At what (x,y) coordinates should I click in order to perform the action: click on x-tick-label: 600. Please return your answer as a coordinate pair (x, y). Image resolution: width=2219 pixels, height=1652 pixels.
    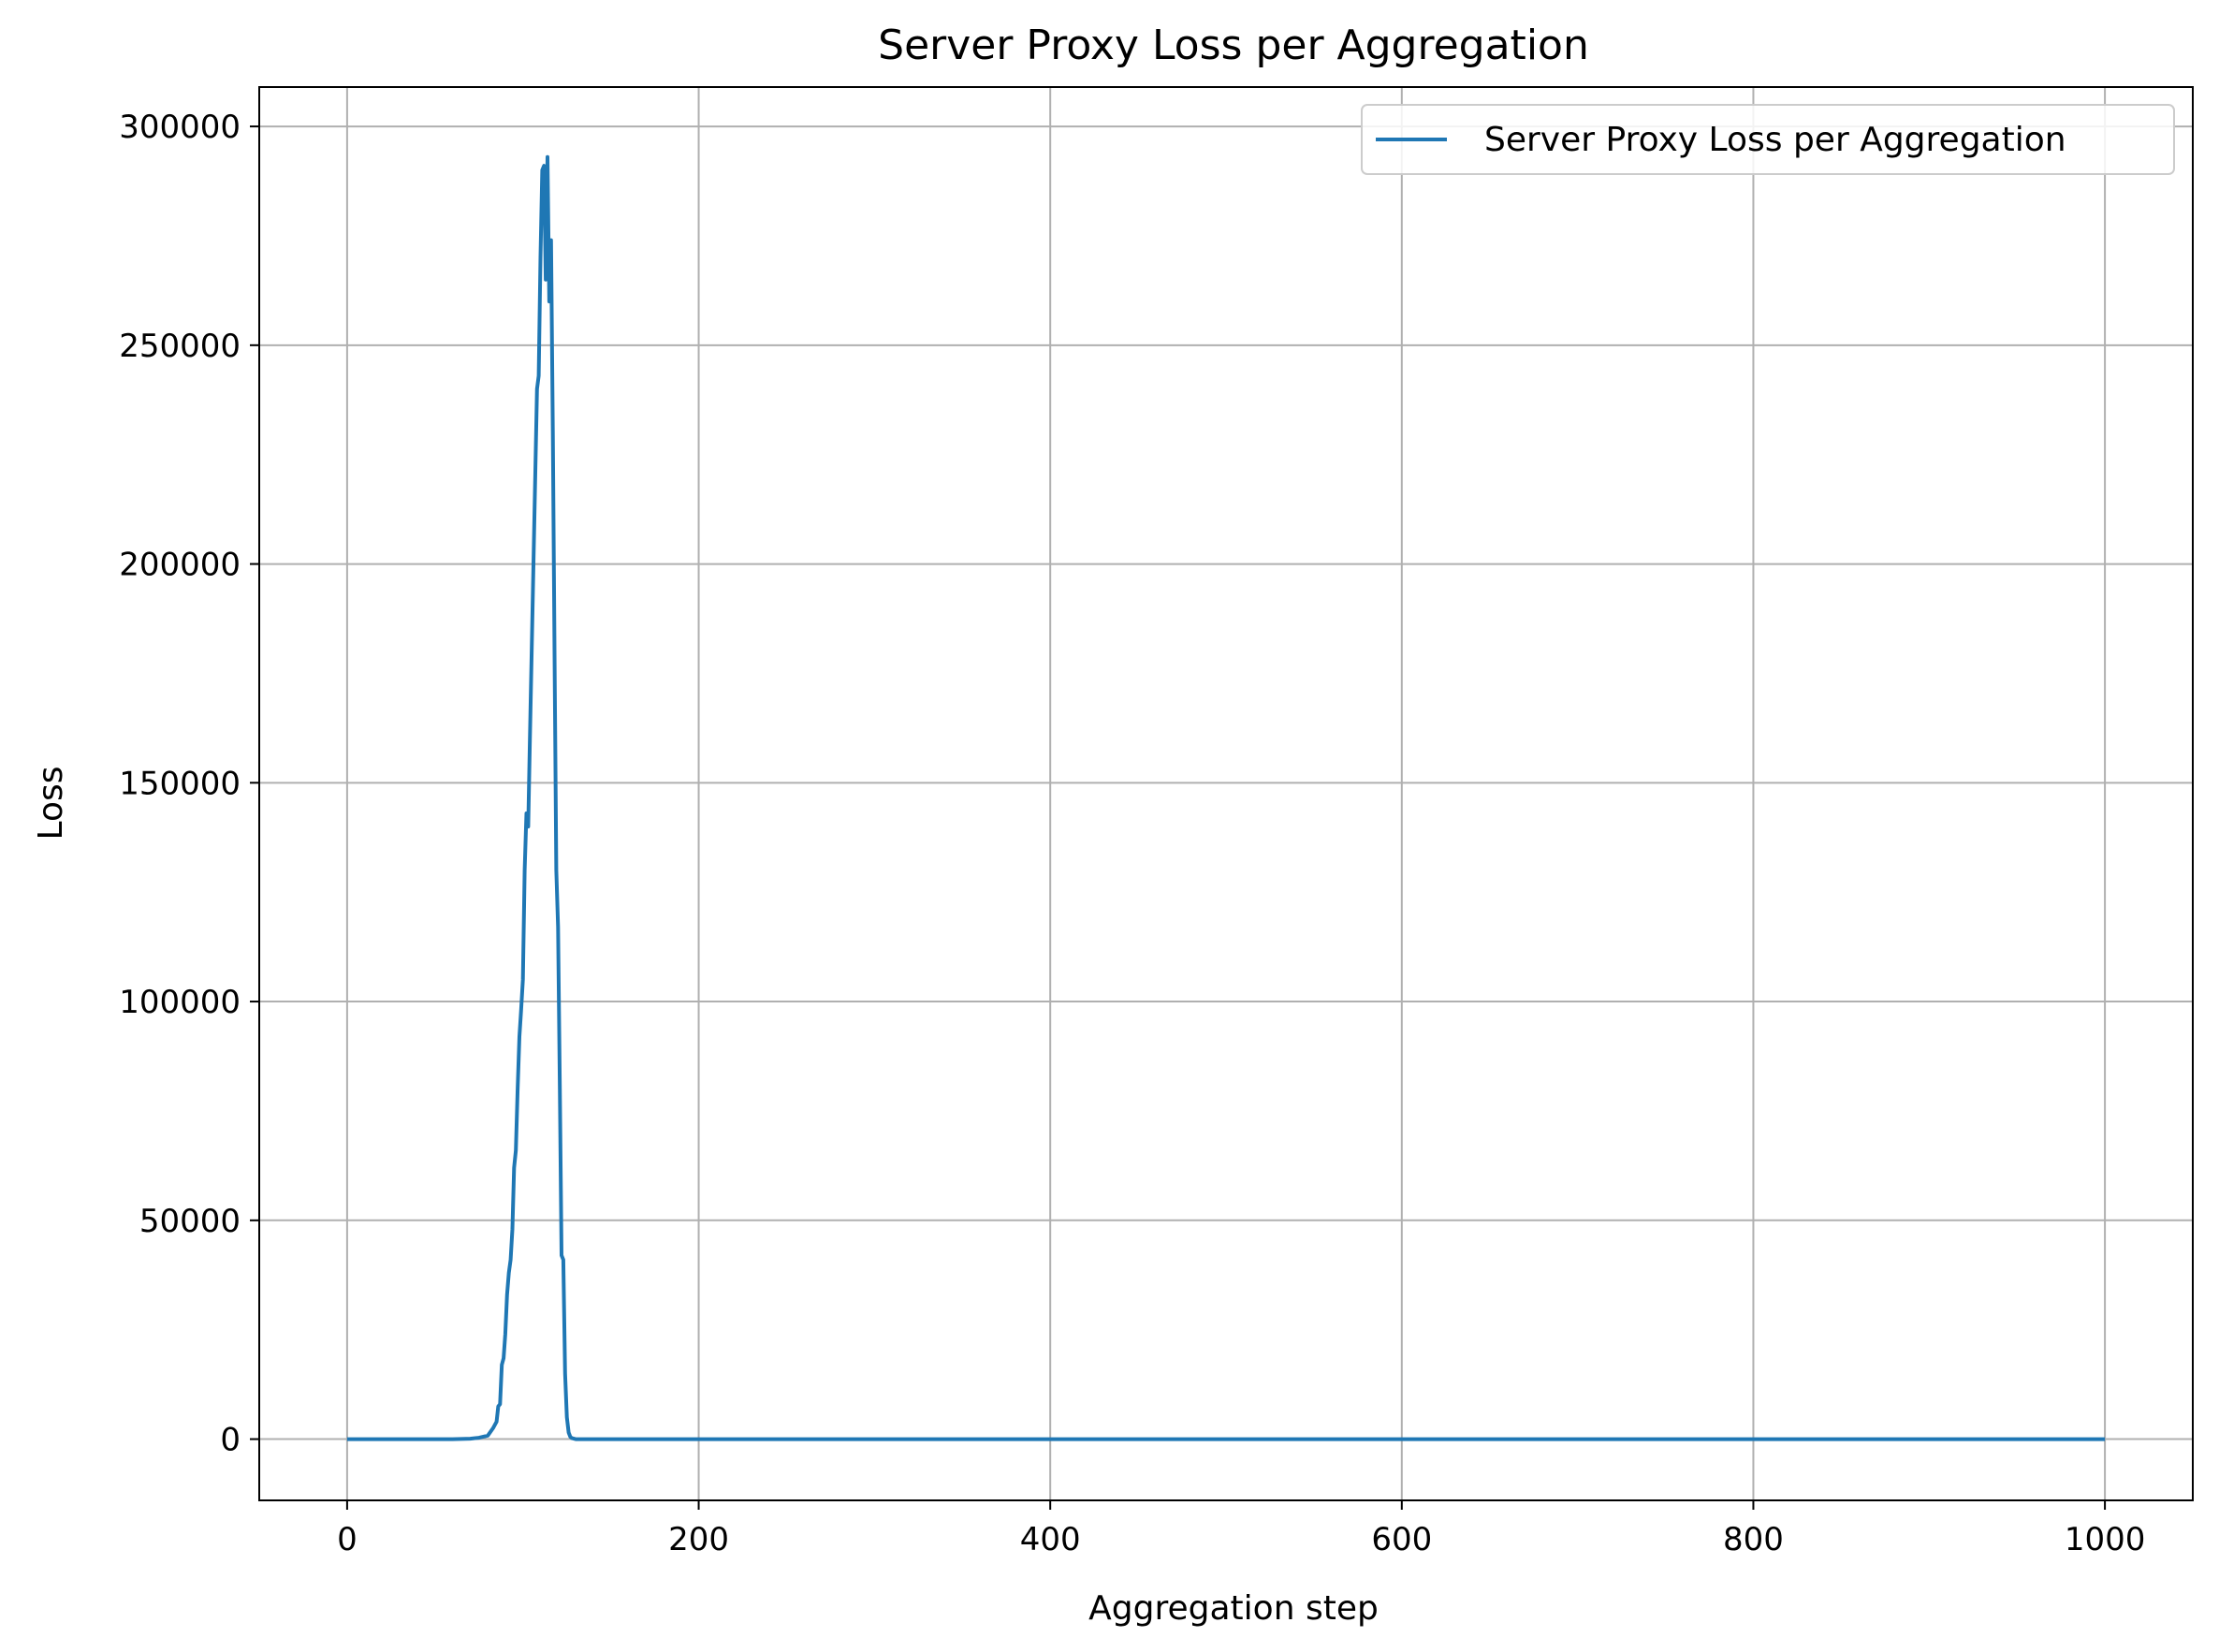
    Looking at the image, I should click on (1401, 1540).